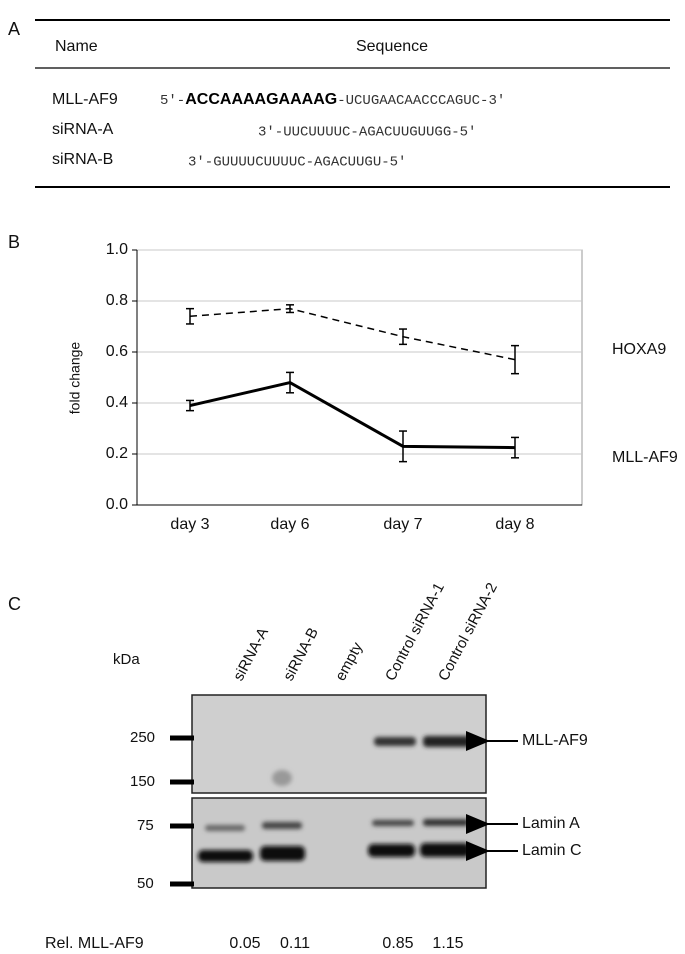 The width and height of the screenshot is (685, 954). Describe the element at coordinates (83, 129) in the screenshot. I see `row-name: siRNA-A` at that location.